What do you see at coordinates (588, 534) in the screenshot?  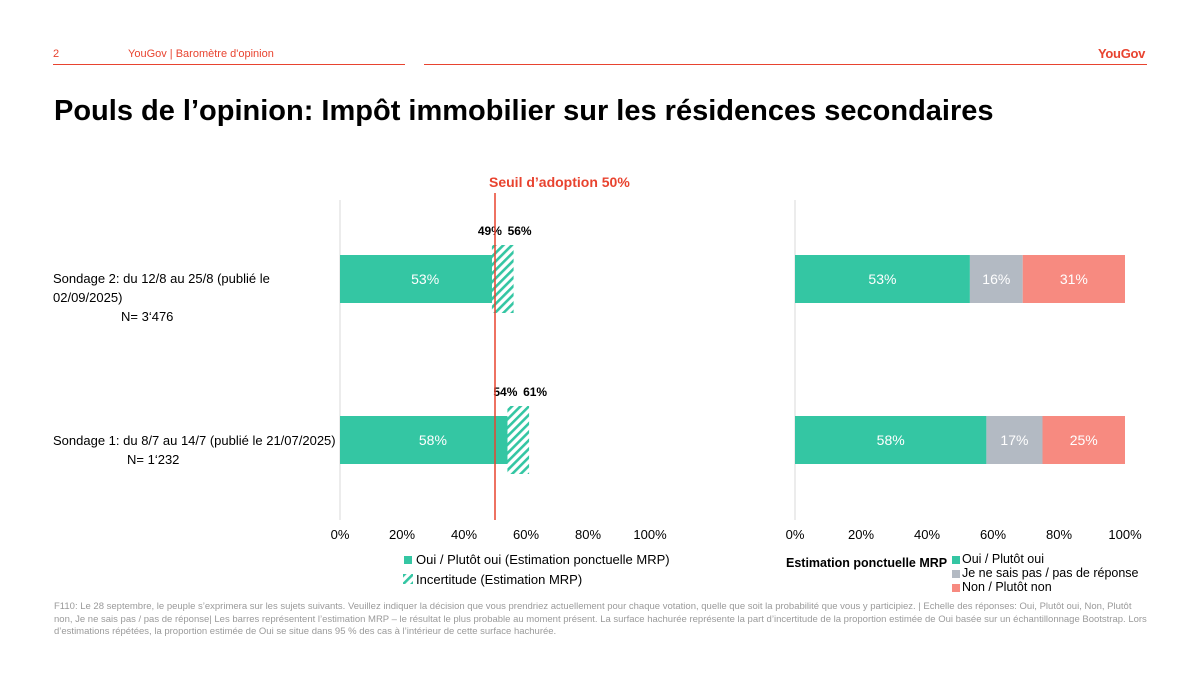 I see `left-tick-label: 80%` at bounding box center [588, 534].